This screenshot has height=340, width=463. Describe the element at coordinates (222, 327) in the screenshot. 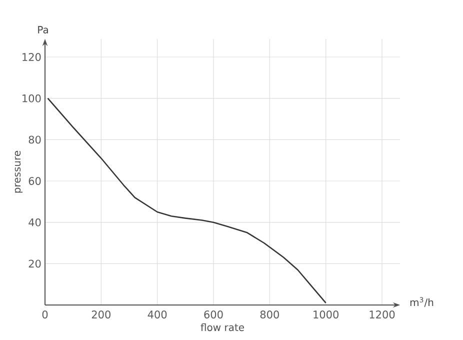

I see `x-axis-title: flow rate` at that location.